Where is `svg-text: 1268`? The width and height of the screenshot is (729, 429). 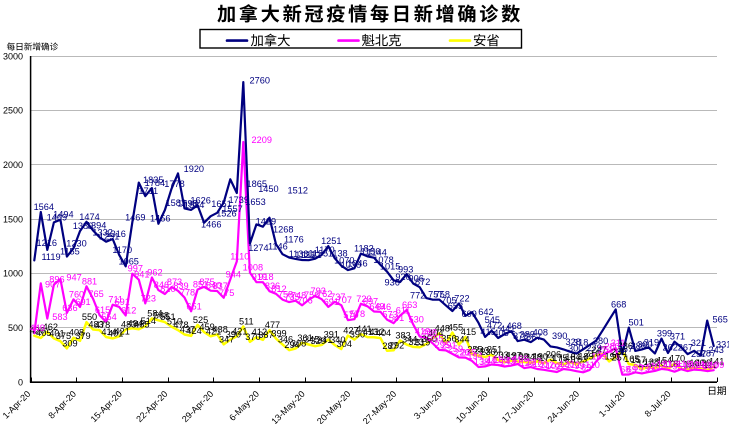 svg-text: 1268 is located at coordinates (283, 230).